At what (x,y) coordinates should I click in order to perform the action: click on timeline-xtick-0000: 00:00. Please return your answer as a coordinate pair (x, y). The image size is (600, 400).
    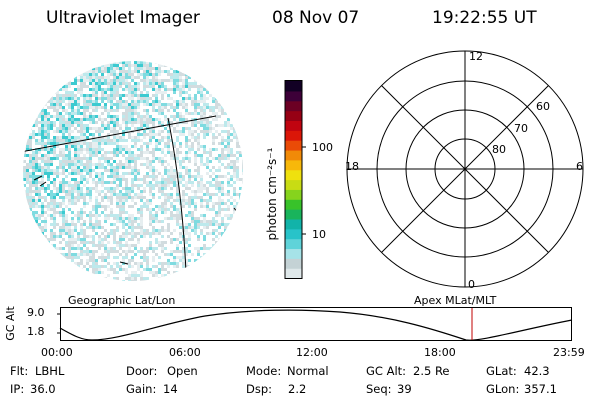
    Looking at the image, I should click on (57, 352).